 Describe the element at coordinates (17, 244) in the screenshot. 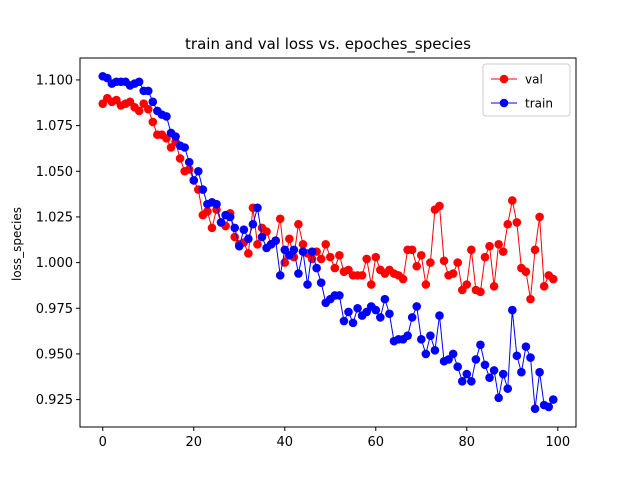

I see `y-axis-title: loss_species` at that location.